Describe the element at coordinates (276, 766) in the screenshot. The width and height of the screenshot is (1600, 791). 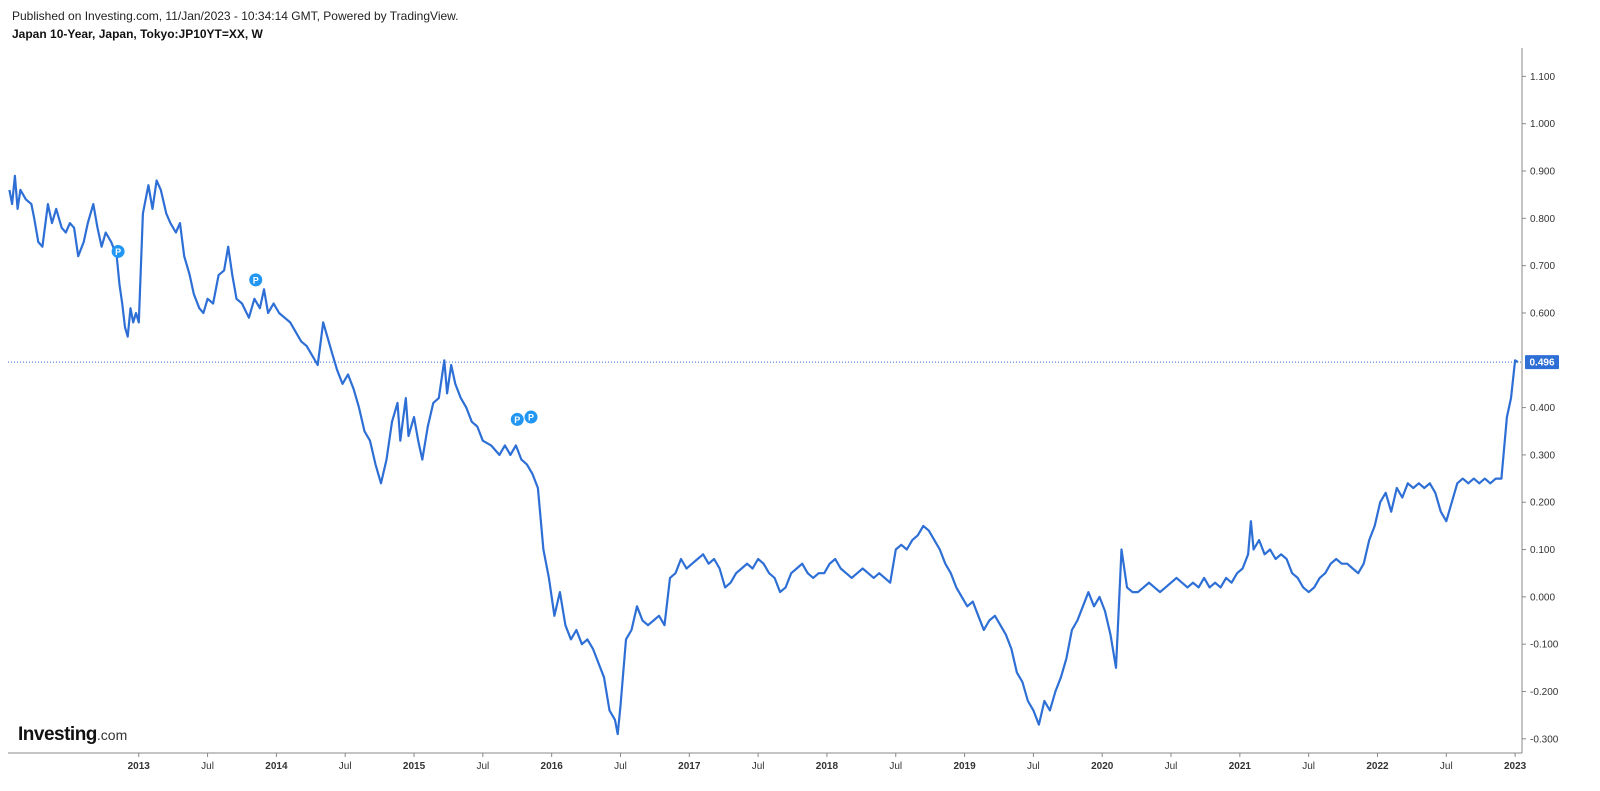
I see `x-tick-label: 2014` at that location.